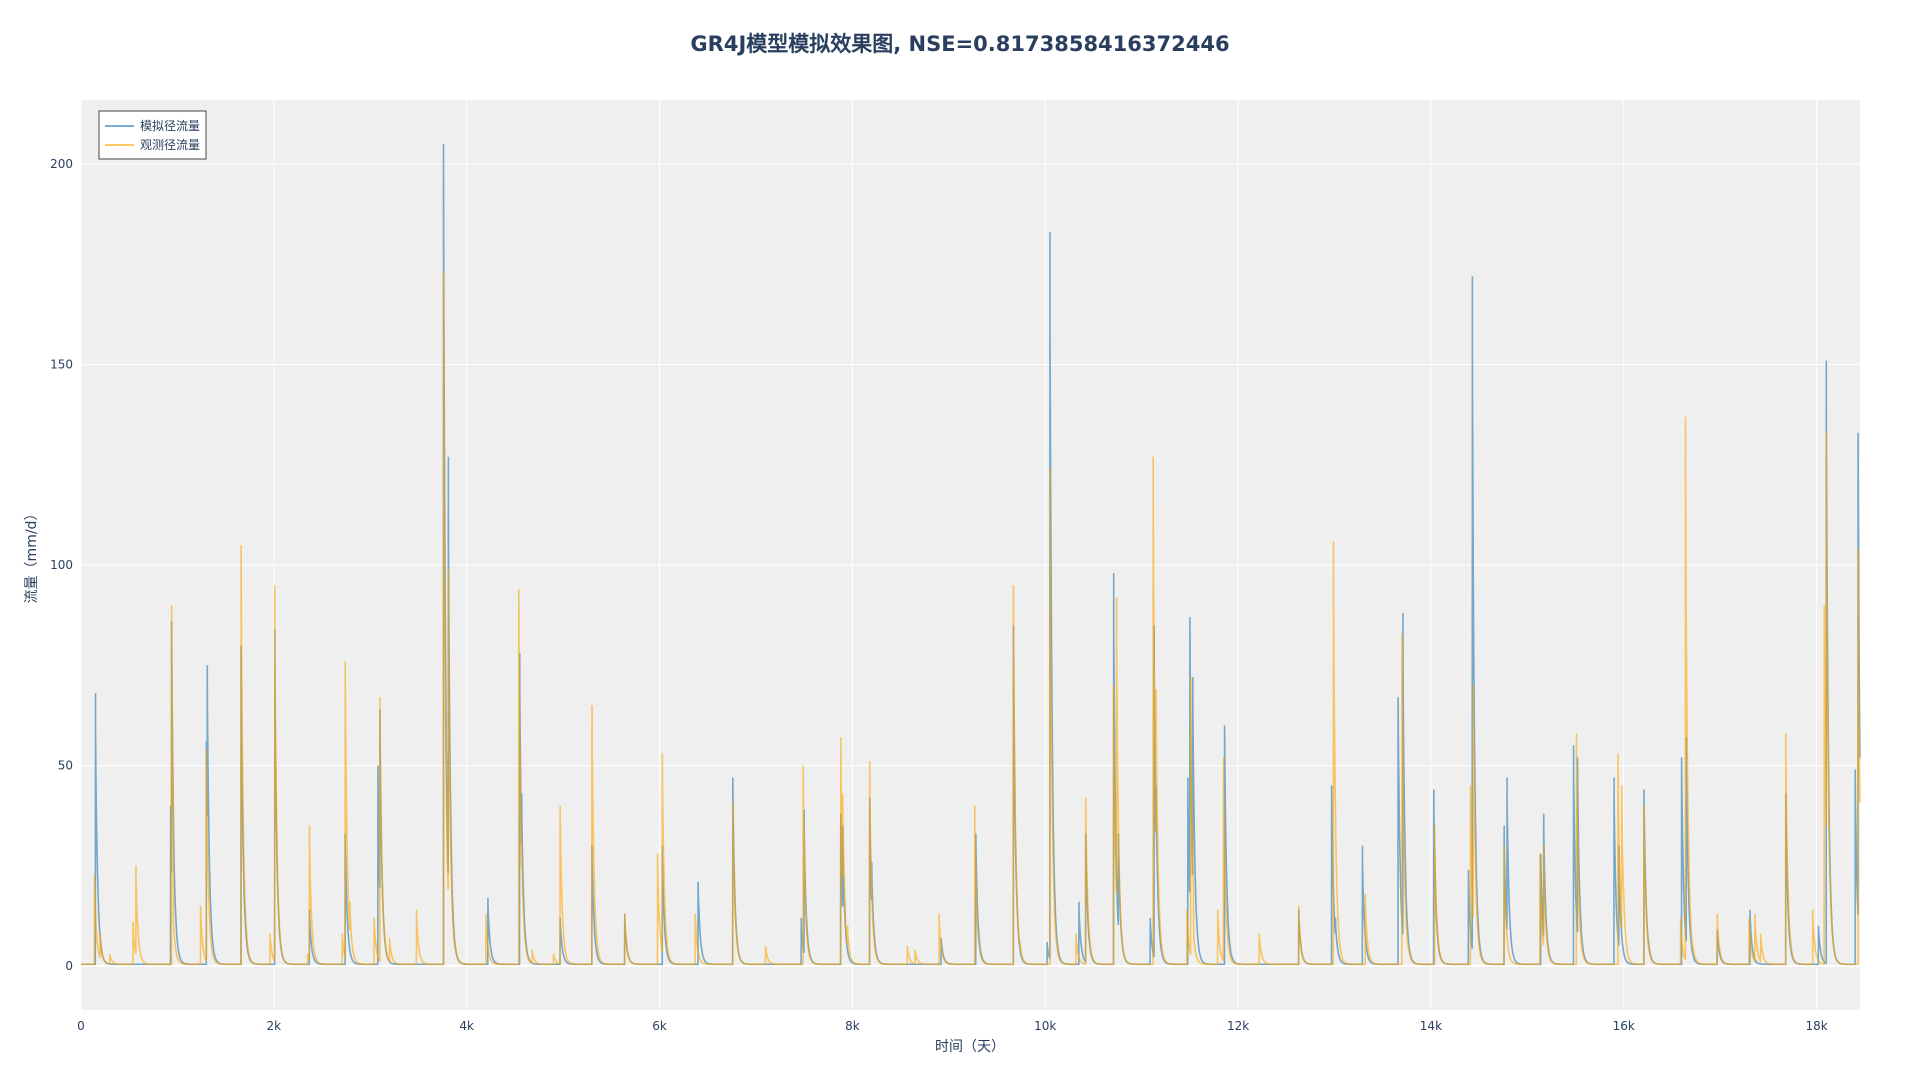  What do you see at coordinates (952, 1026) in the screenshot?
I see `x-axis-ticks: 0 2k 4k 6k 8k 10k 12k 14k 16k 18k` at bounding box center [952, 1026].